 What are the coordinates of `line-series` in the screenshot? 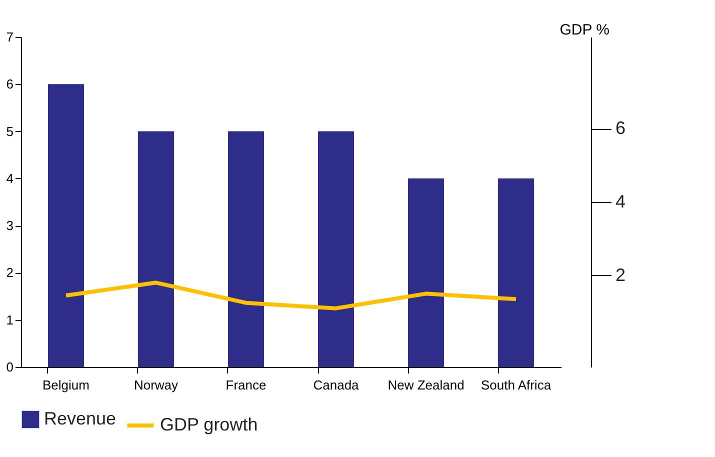 It's located at (291, 295).